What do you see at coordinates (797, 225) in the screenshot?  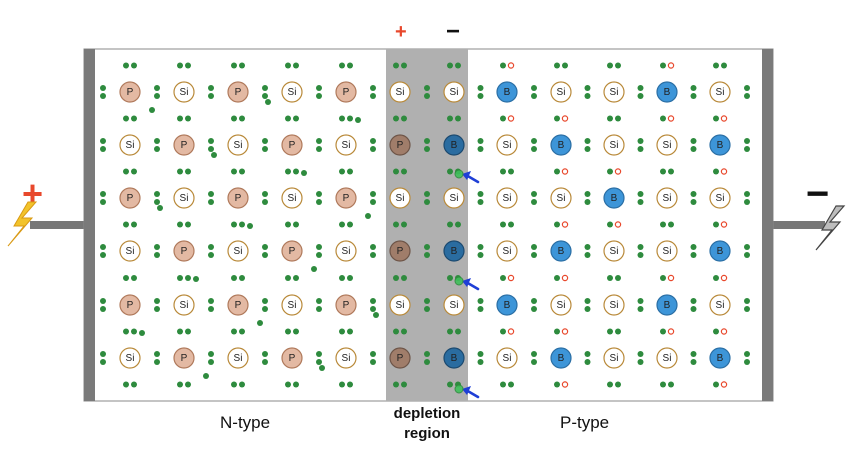 I see `right-wire` at bounding box center [797, 225].